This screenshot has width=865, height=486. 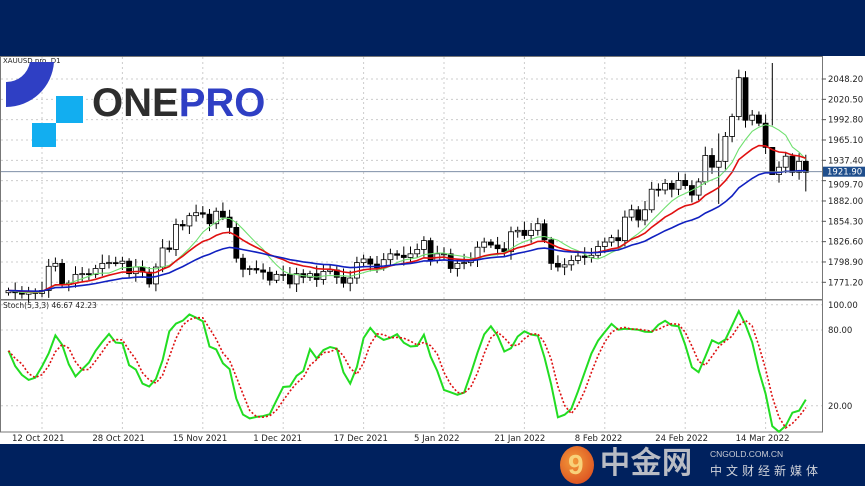 I want to click on onepro-logo-text: ONEPRO, so click(x=178, y=103).